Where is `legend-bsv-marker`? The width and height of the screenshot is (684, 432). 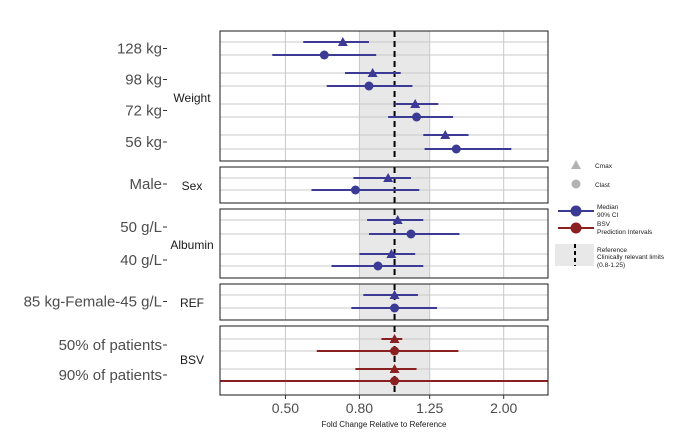 legend-bsv-marker is located at coordinates (576, 228).